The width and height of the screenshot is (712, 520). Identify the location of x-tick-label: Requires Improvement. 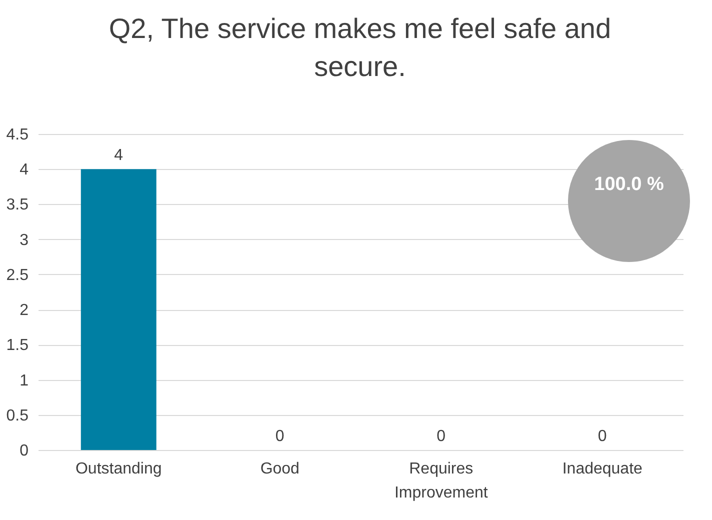
(441, 481).